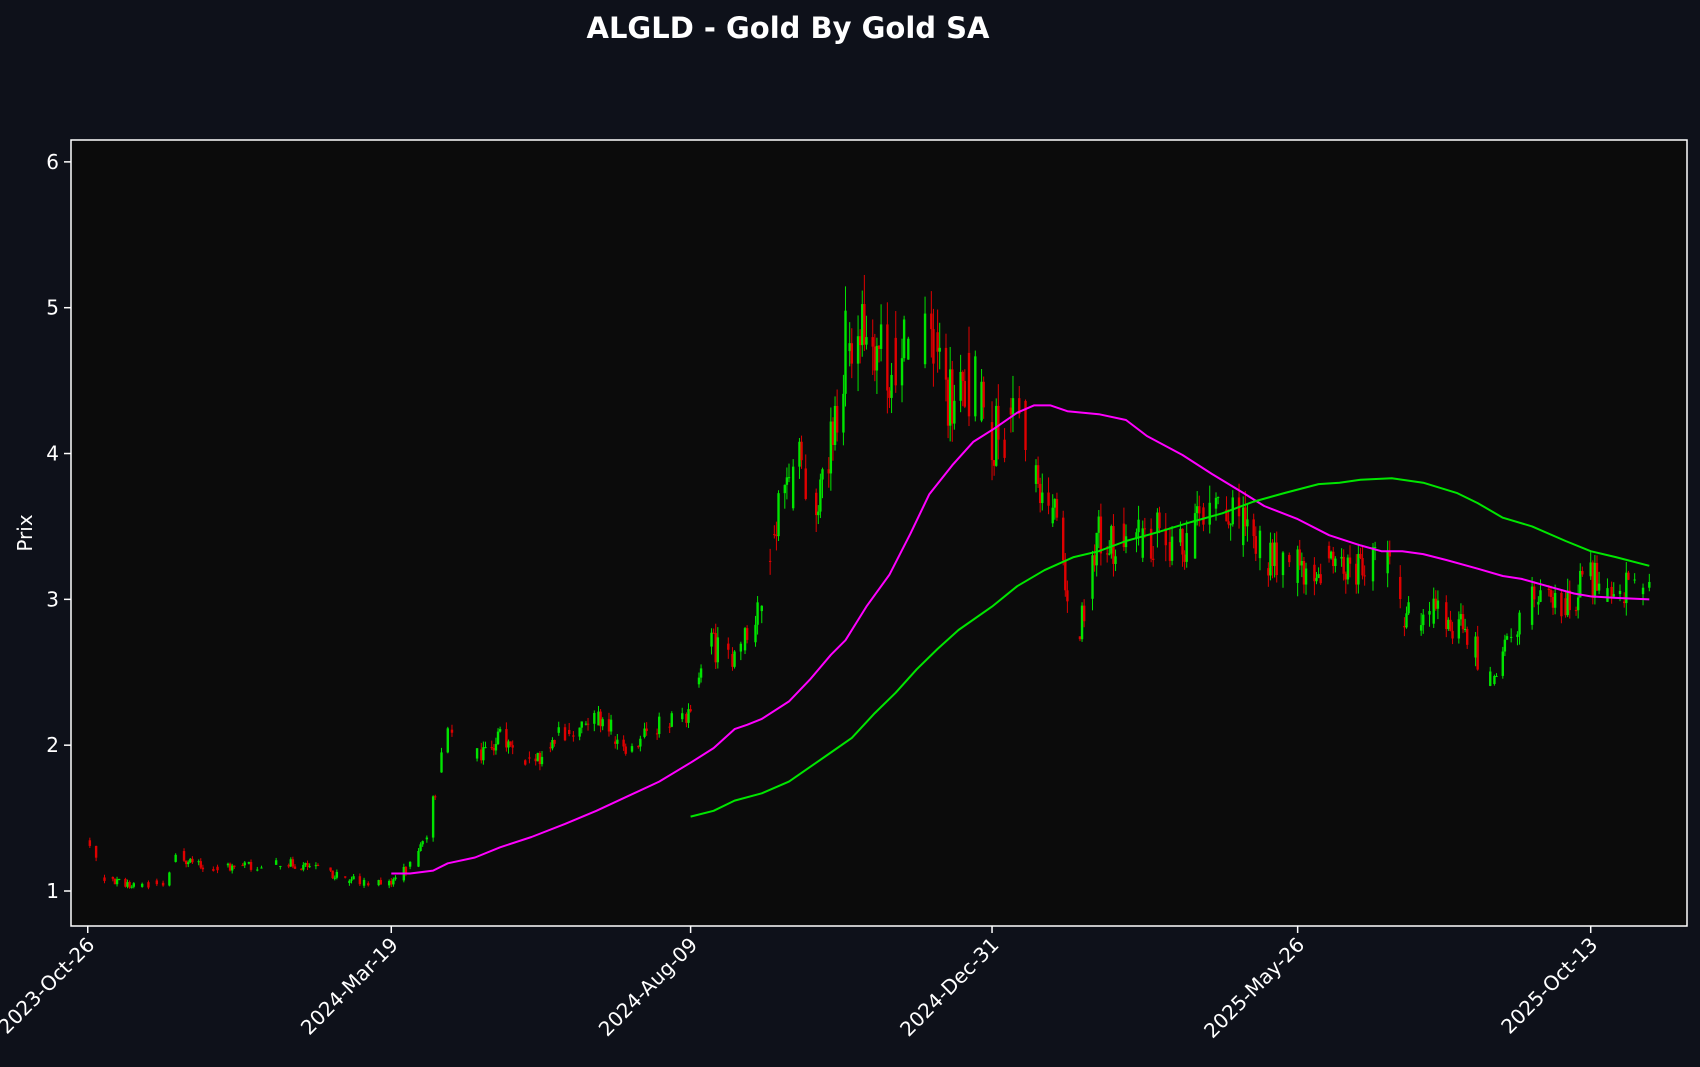 The height and width of the screenshot is (1067, 1700). I want to click on x-tick-label: 2025-May-26, so click(1254, 988).